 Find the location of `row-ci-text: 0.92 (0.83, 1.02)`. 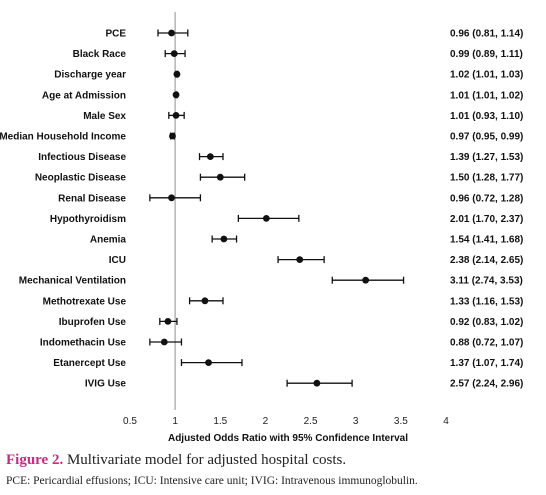

row-ci-text: 0.92 (0.83, 1.02) is located at coordinates (486, 322).